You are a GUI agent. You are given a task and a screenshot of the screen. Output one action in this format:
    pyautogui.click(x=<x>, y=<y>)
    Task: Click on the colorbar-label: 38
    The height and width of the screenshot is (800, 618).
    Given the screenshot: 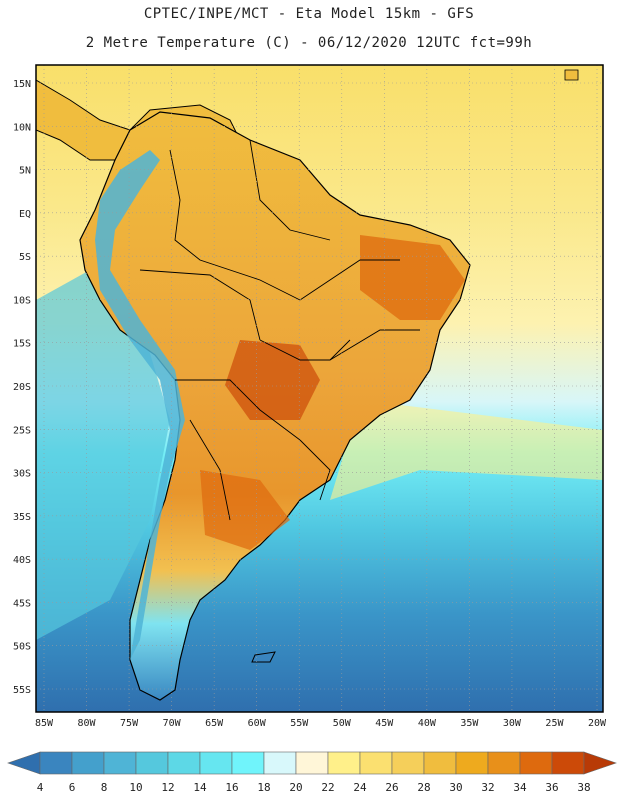 What is the action you would take?
    pyautogui.click(x=583, y=787)
    